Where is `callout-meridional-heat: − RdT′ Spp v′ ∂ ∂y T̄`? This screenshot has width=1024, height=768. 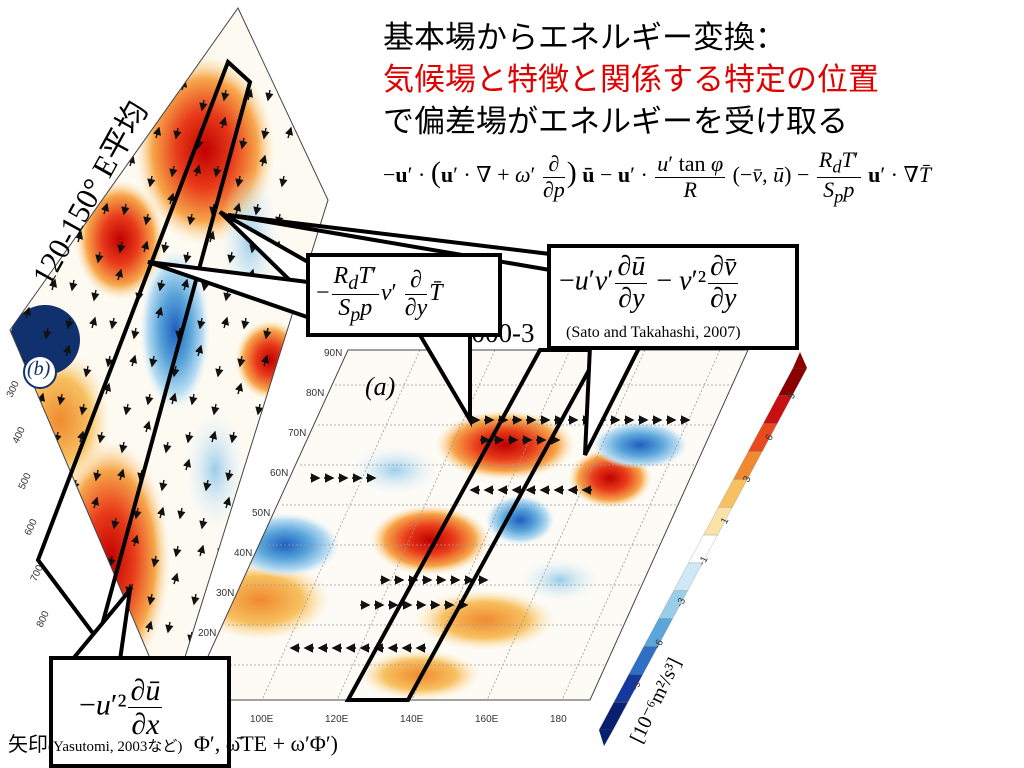 callout-meridional-heat: − RdT′ Spp v′ ∂ ∂y T̄ is located at coordinates (404, 295).